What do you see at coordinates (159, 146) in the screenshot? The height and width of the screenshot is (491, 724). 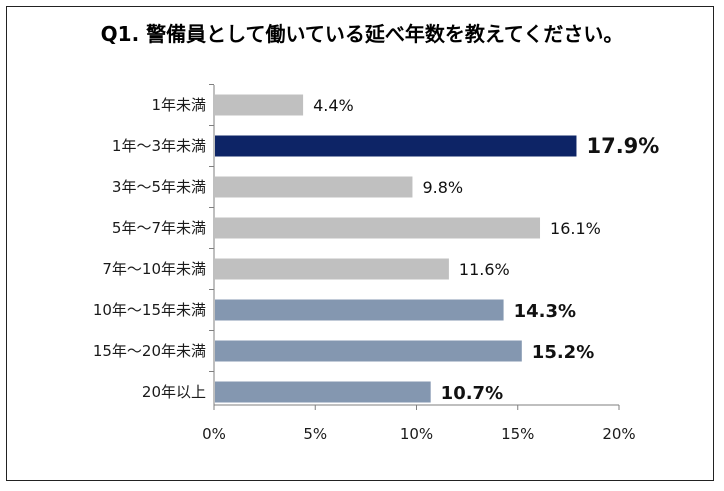 I see `category-label: 1年～3年未満` at bounding box center [159, 146].